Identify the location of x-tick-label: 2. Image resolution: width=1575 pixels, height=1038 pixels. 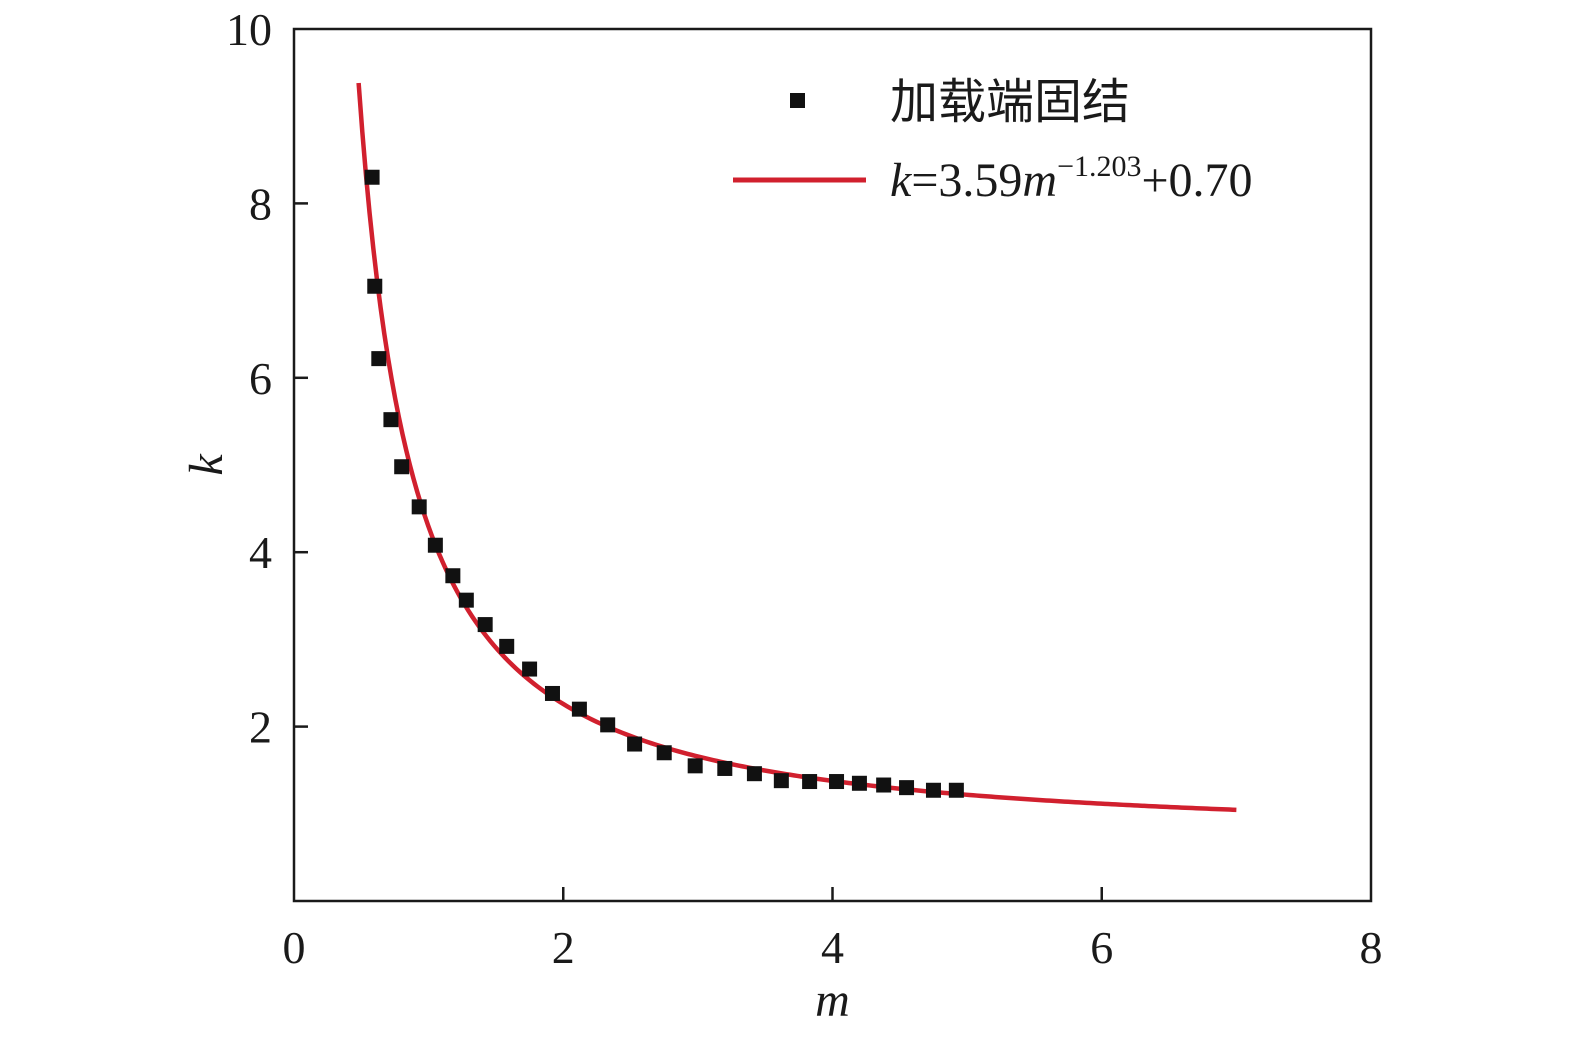
(563, 947).